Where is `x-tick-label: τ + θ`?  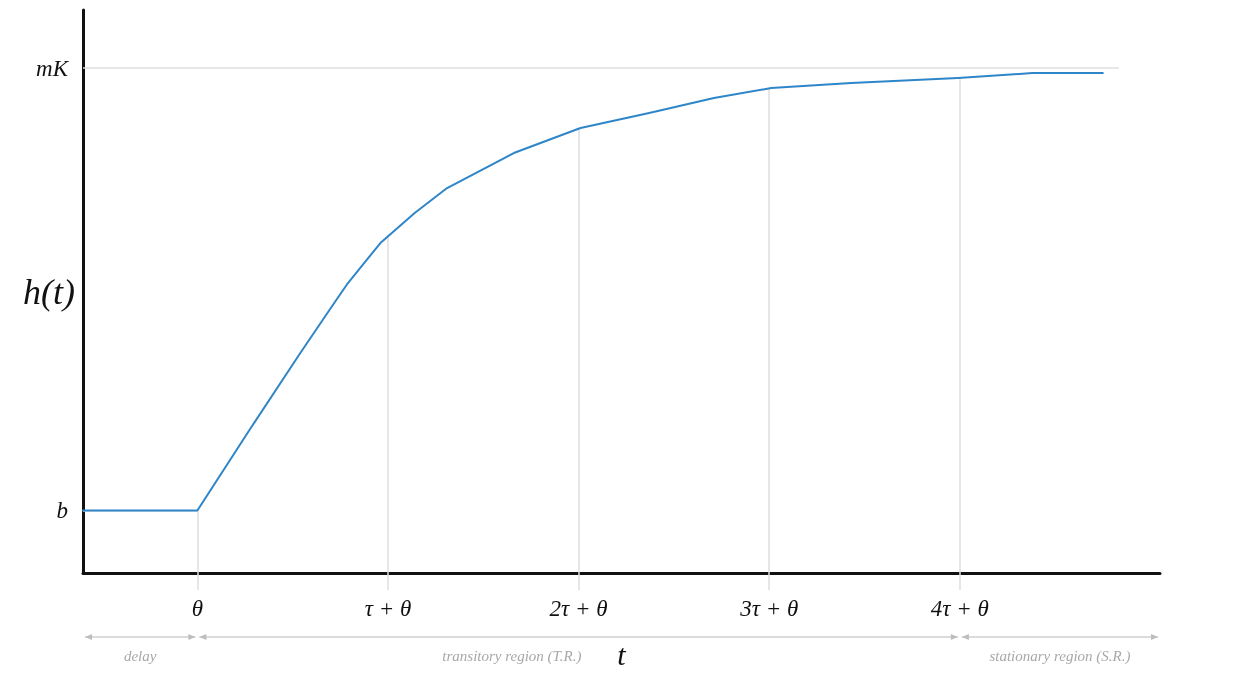
x-tick-label: τ + θ is located at coordinates (388, 608).